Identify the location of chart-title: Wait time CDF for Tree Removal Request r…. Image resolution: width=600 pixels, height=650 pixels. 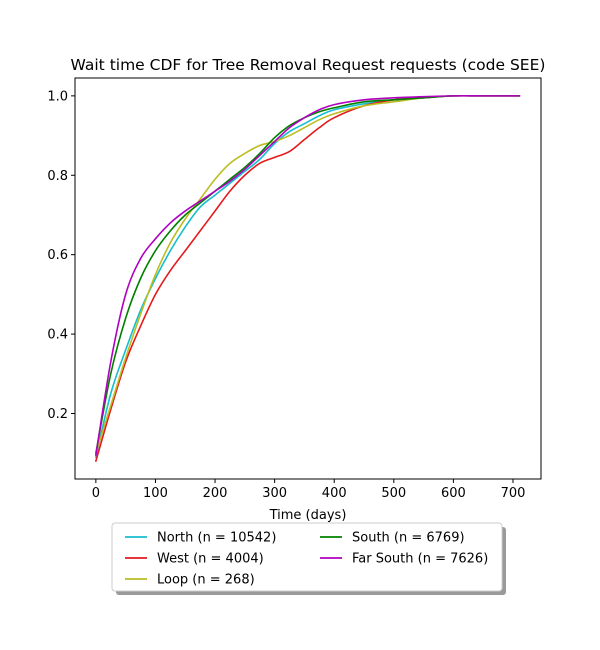
(308, 65).